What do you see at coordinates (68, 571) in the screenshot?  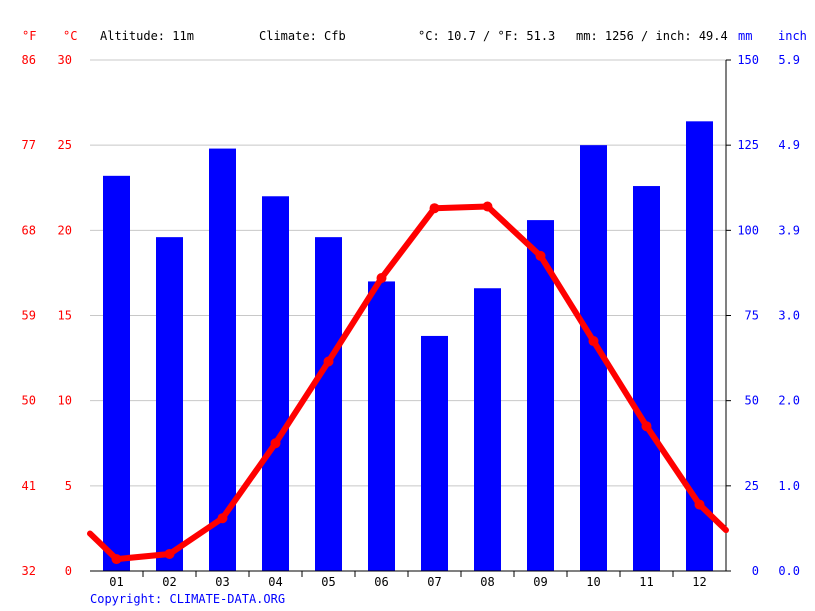 I see `celsius-tick-label: 0` at bounding box center [68, 571].